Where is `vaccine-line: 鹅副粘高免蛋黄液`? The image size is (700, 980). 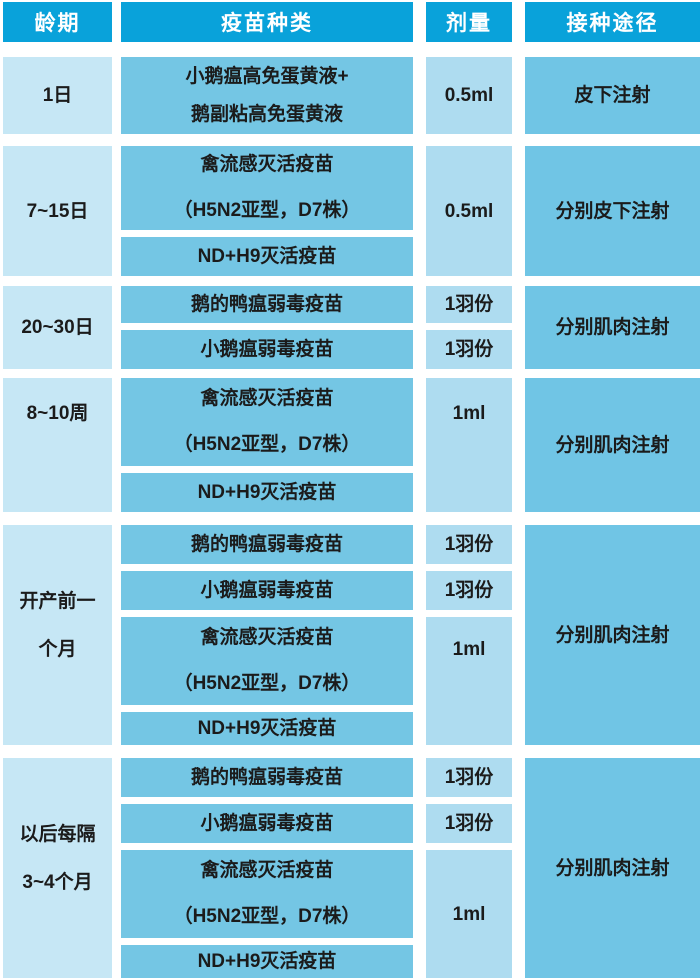 vaccine-line: 鹅副粘高免蛋黄液 is located at coordinates (266, 114).